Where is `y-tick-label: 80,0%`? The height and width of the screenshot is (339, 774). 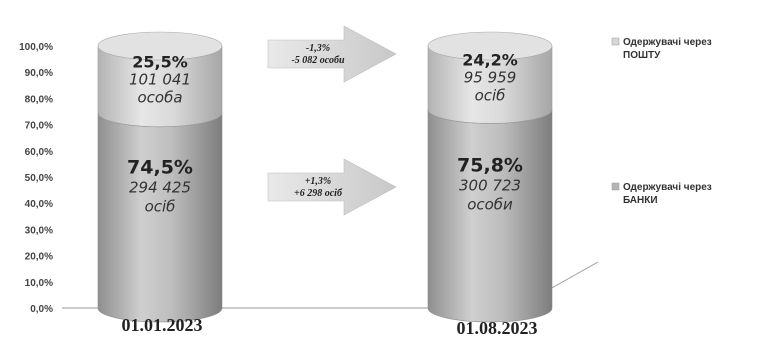
y-tick-label: 80,0% is located at coordinates (39, 99).